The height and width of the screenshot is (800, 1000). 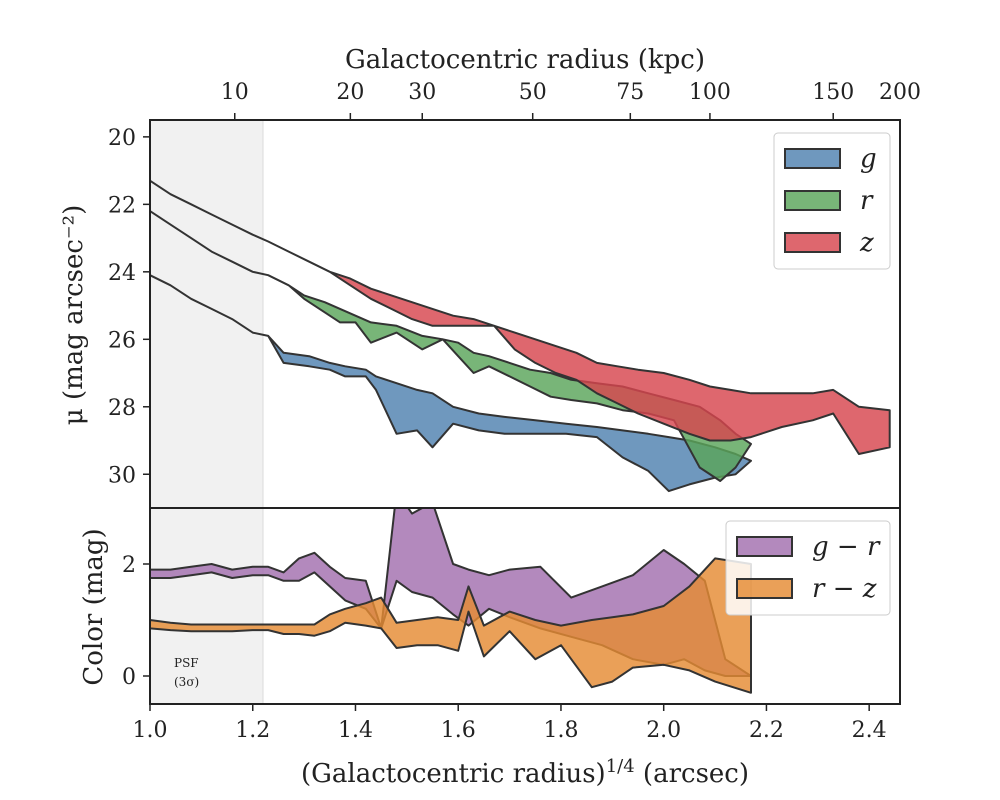 I want to click on x-tick-label: 2.4, so click(x=869, y=730).